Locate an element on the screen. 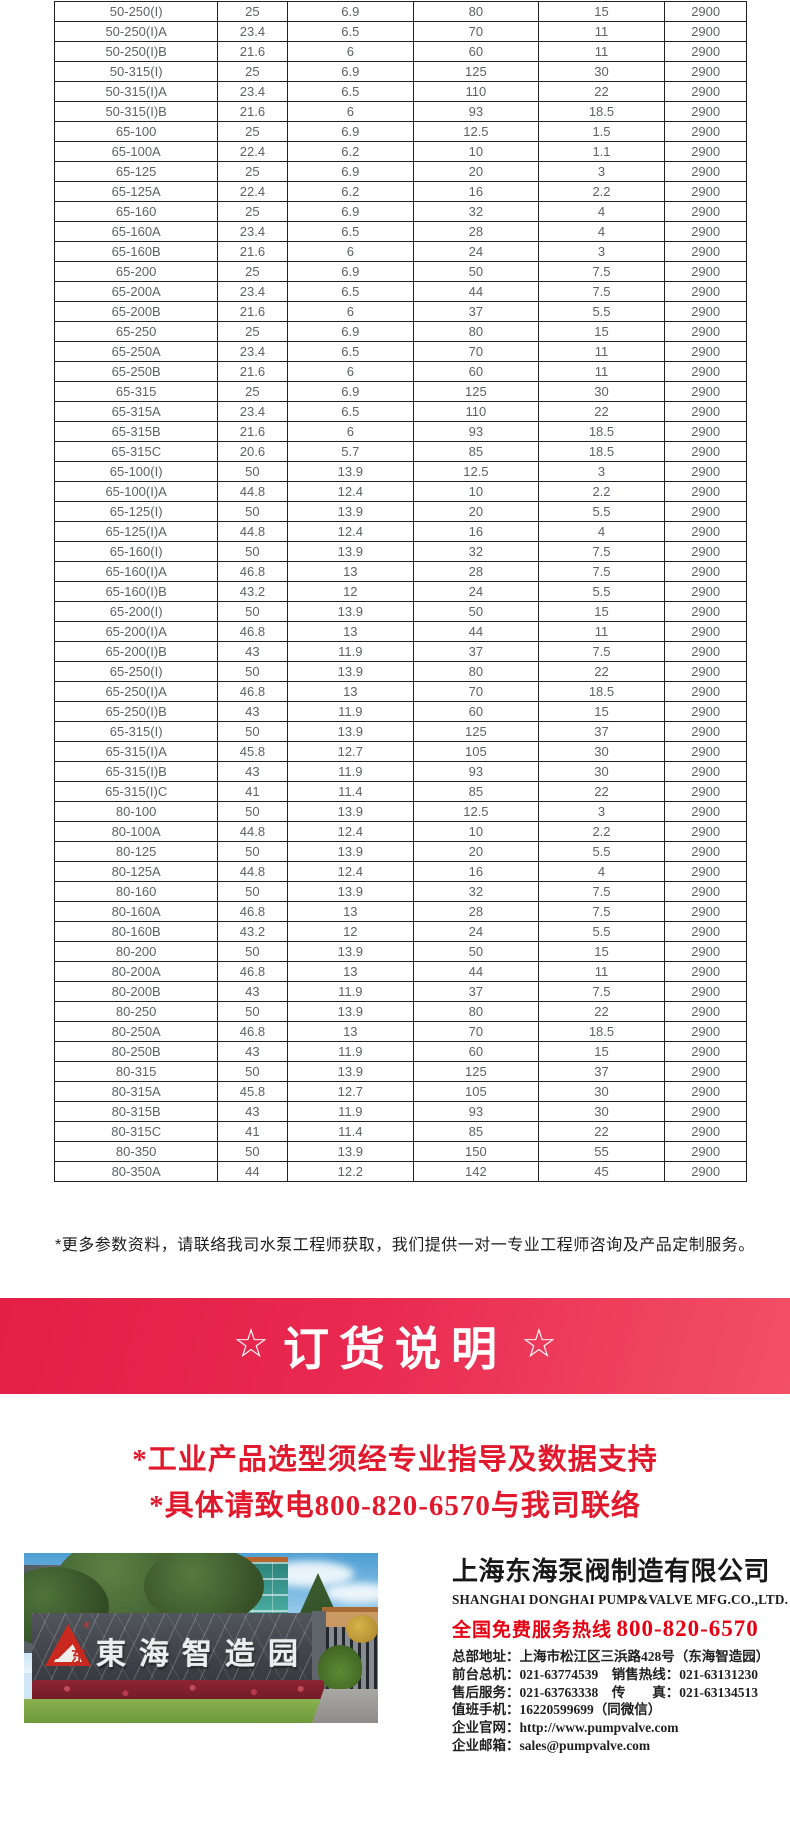  table-cell: 6 is located at coordinates (350, 371).